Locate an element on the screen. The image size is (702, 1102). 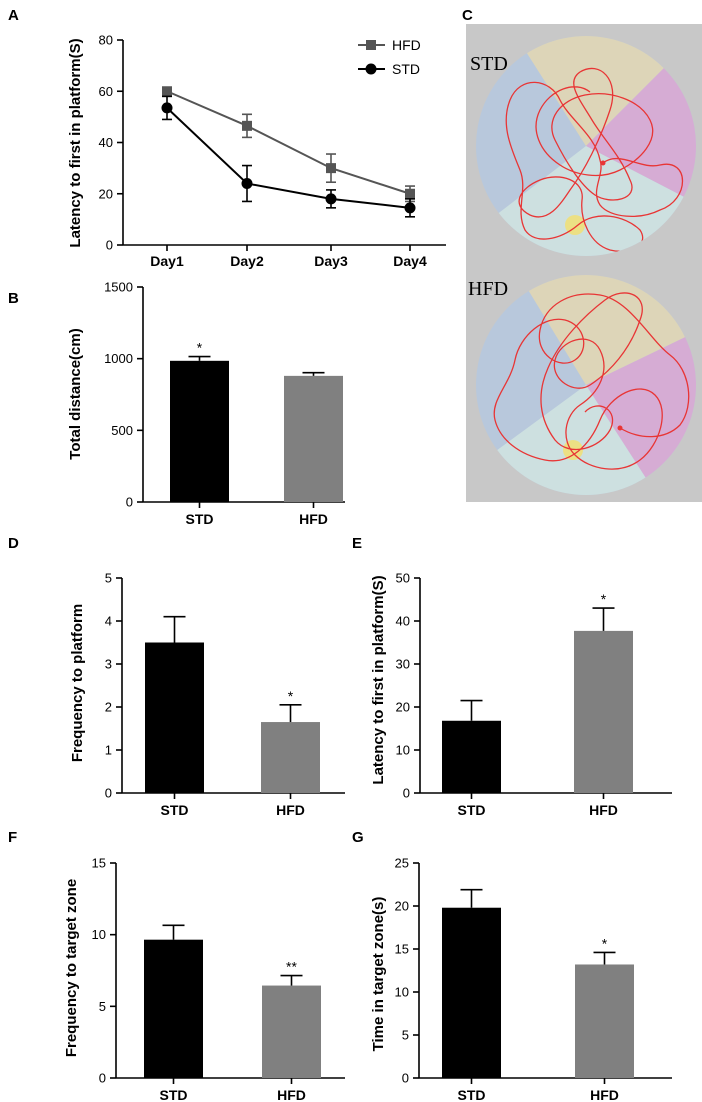
panel-label-a: A is located at coordinates (13, 15).